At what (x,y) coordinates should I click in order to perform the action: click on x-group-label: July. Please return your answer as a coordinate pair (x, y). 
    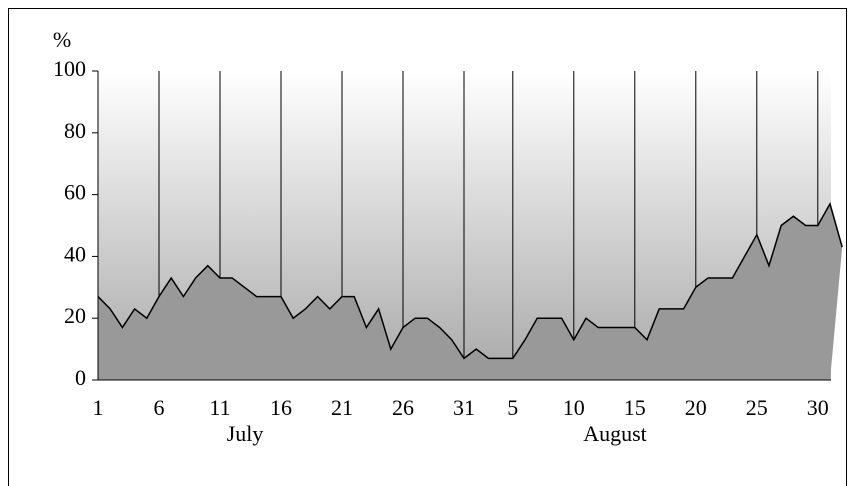
    Looking at the image, I should click on (245, 433).